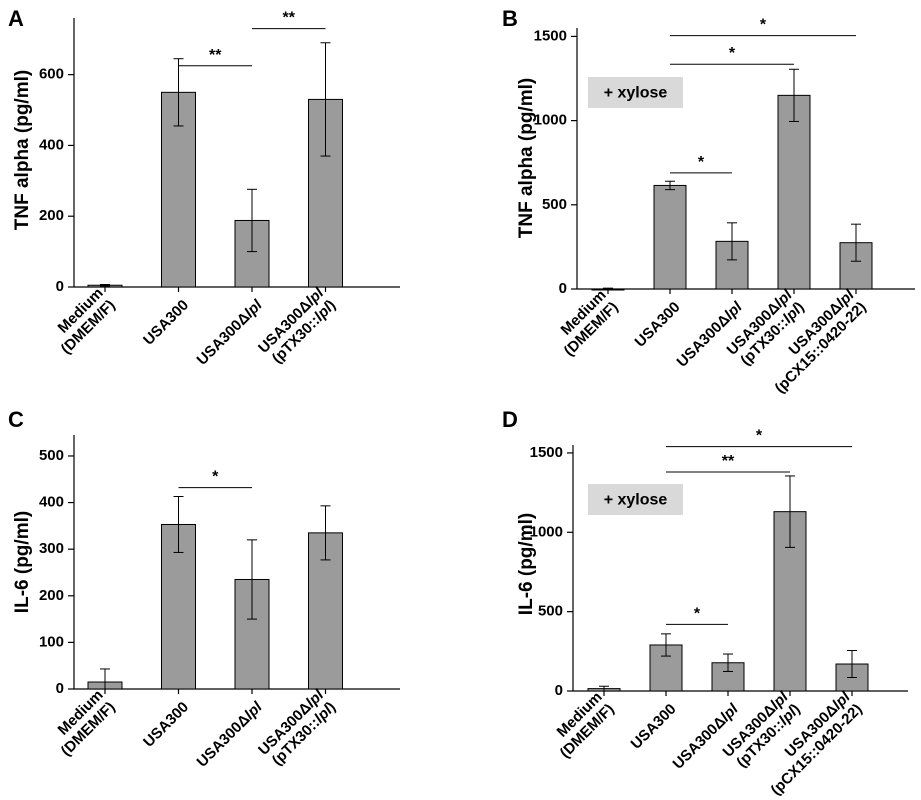 This screenshot has height=800, width=921. I want to click on y-tick-label: 100, so click(51, 641).